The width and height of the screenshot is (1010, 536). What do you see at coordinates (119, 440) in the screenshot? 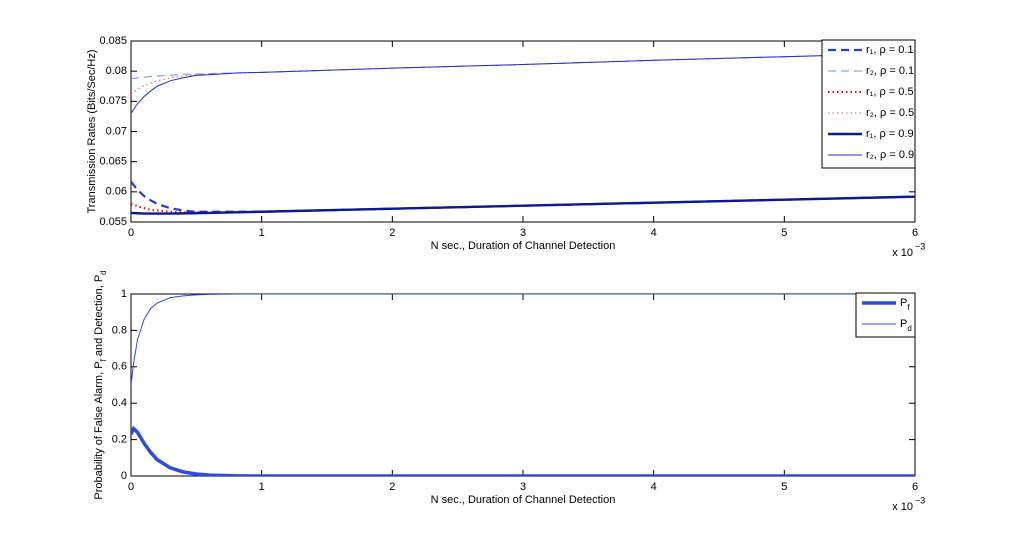
I see `y-tick-label: 0.2` at bounding box center [119, 440].